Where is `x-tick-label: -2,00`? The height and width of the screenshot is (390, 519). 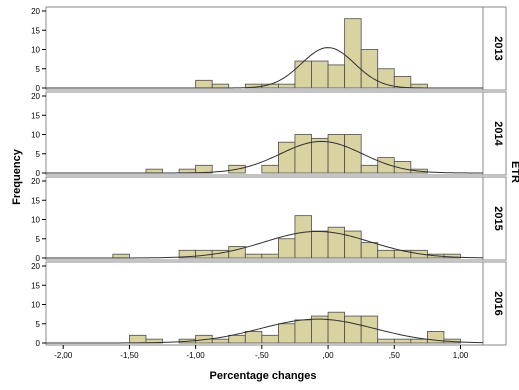
x-tick-label: -2,00 is located at coordinates (63, 355).